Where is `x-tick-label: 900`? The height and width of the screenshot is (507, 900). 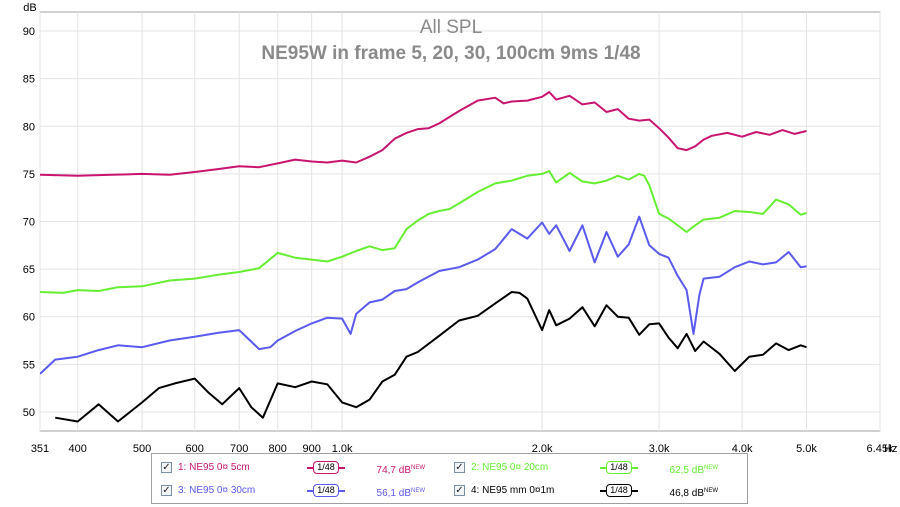 x-tick-label: 900 is located at coordinates (312, 447).